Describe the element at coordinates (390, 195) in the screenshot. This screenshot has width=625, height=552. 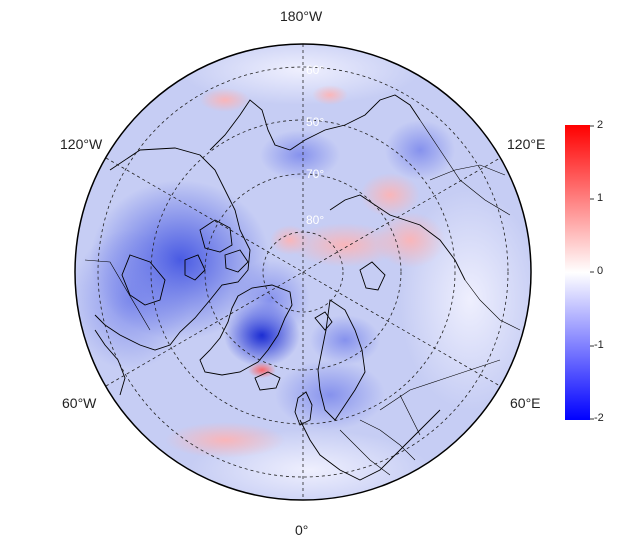
I see `field-red-siberia` at that location.